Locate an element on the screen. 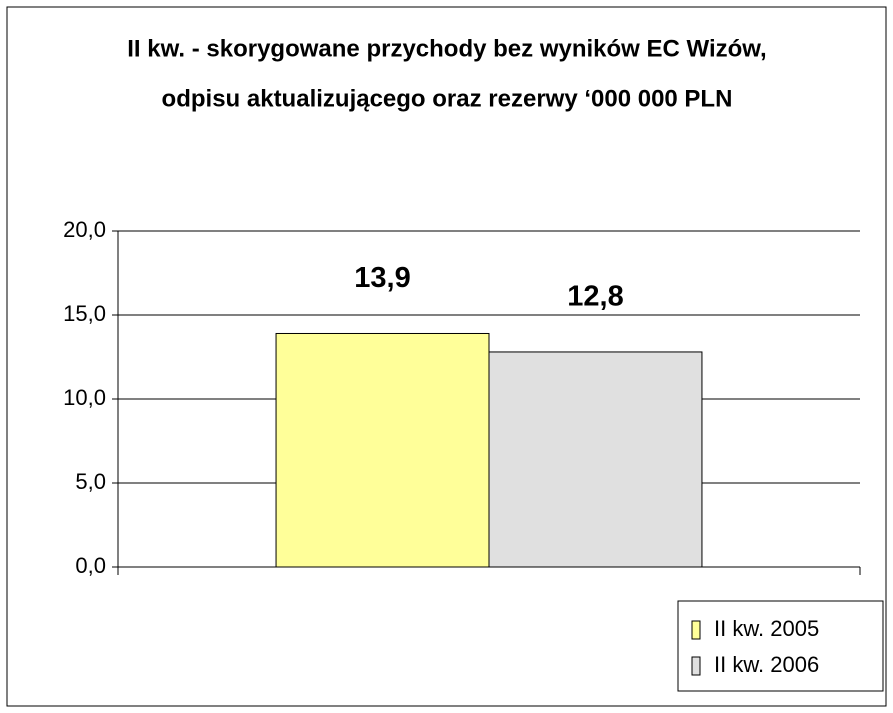 The image size is (893, 713). legend-label: II kw. 2006 is located at coordinates (766, 664).